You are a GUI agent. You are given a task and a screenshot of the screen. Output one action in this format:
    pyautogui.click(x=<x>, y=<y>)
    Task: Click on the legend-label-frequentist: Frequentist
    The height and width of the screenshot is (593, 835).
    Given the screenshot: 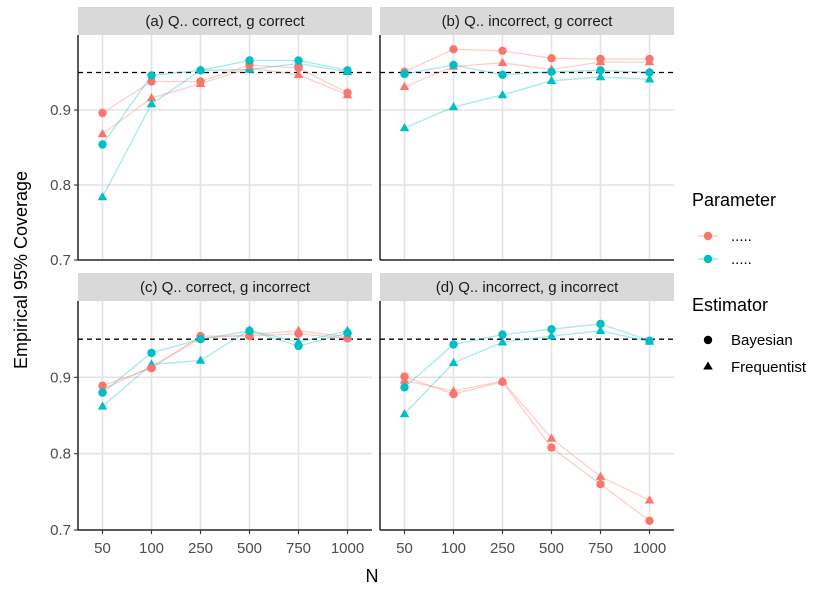 What is the action you would take?
    pyautogui.click(x=769, y=367)
    